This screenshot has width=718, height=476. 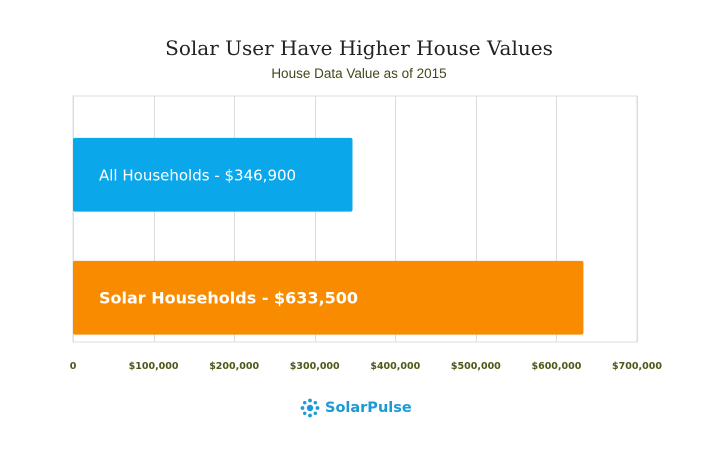 I want to click on bar-data-label: Solar Households - $633,500, so click(x=228, y=298).